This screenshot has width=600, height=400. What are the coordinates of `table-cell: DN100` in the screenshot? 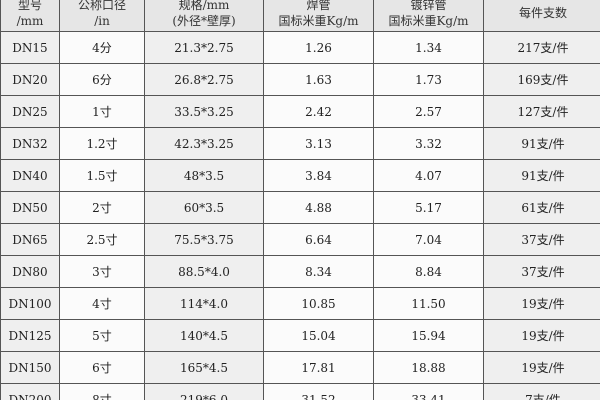 It's located at (30, 303).